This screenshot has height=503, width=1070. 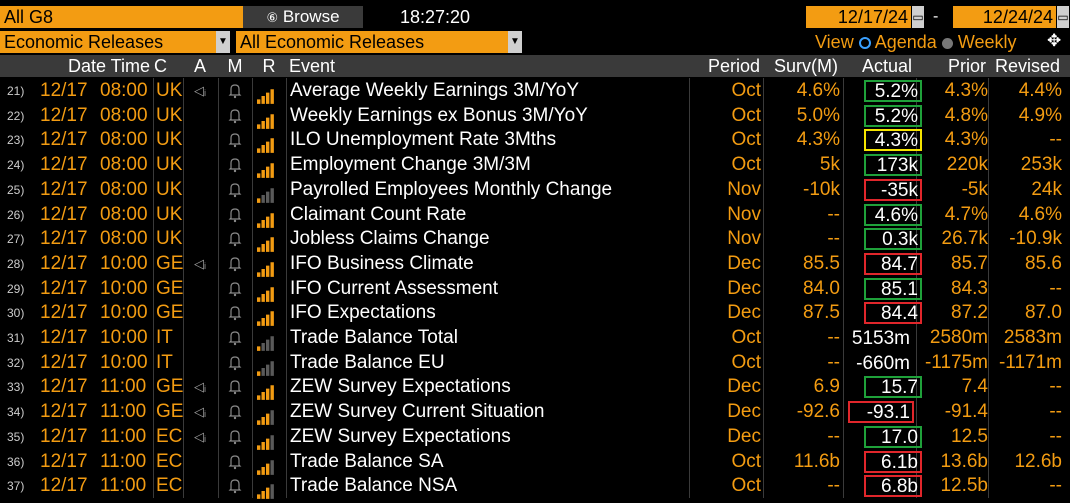 What do you see at coordinates (394, 288) in the screenshot?
I see `event-name: IFO Current Assessment` at bounding box center [394, 288].